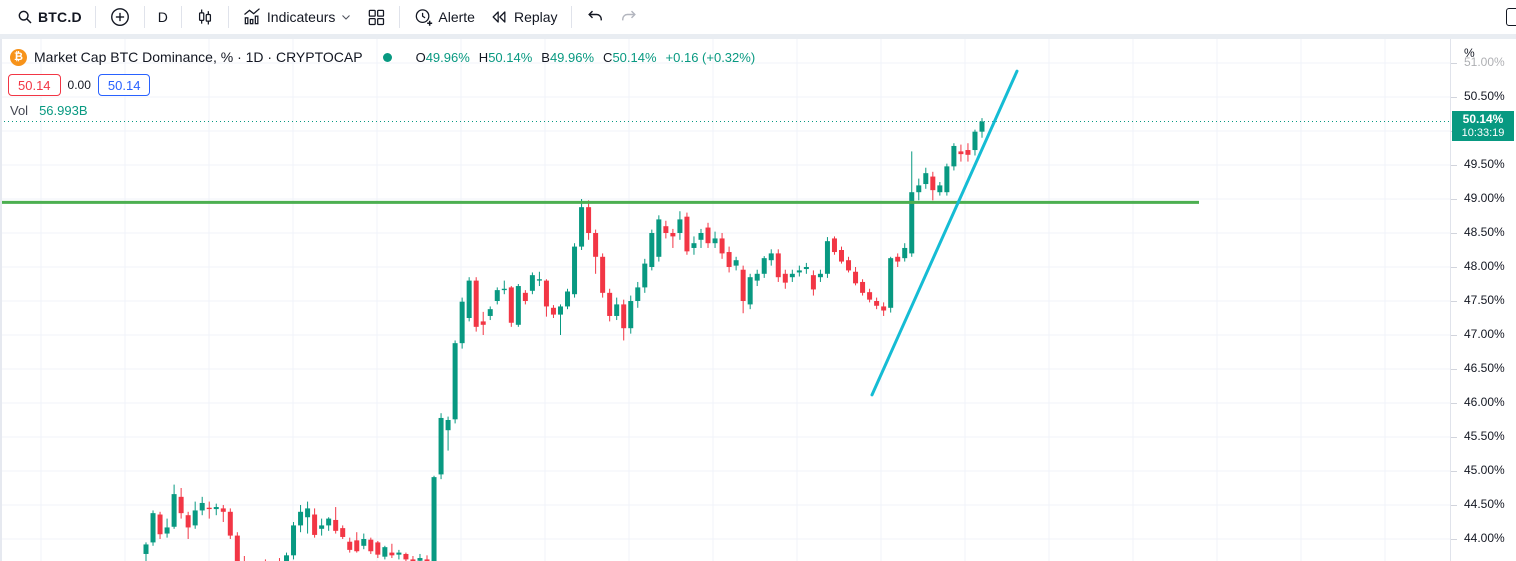 The image size is (1516, 561). Describe the element at coordinates (1483, 133) in the screenshot. I see `current-price-time: 10:33:19` at that location.